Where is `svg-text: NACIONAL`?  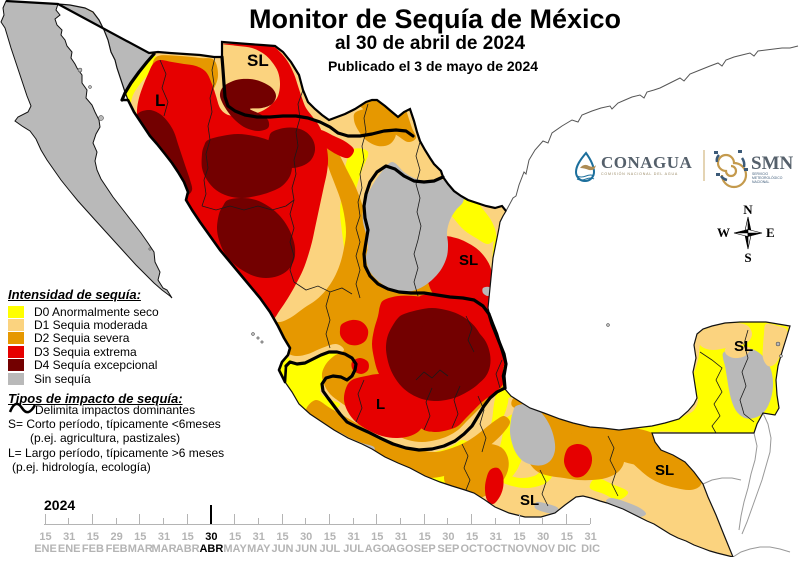 svg-text: NACIONAL is located at coordinates (760, 182).